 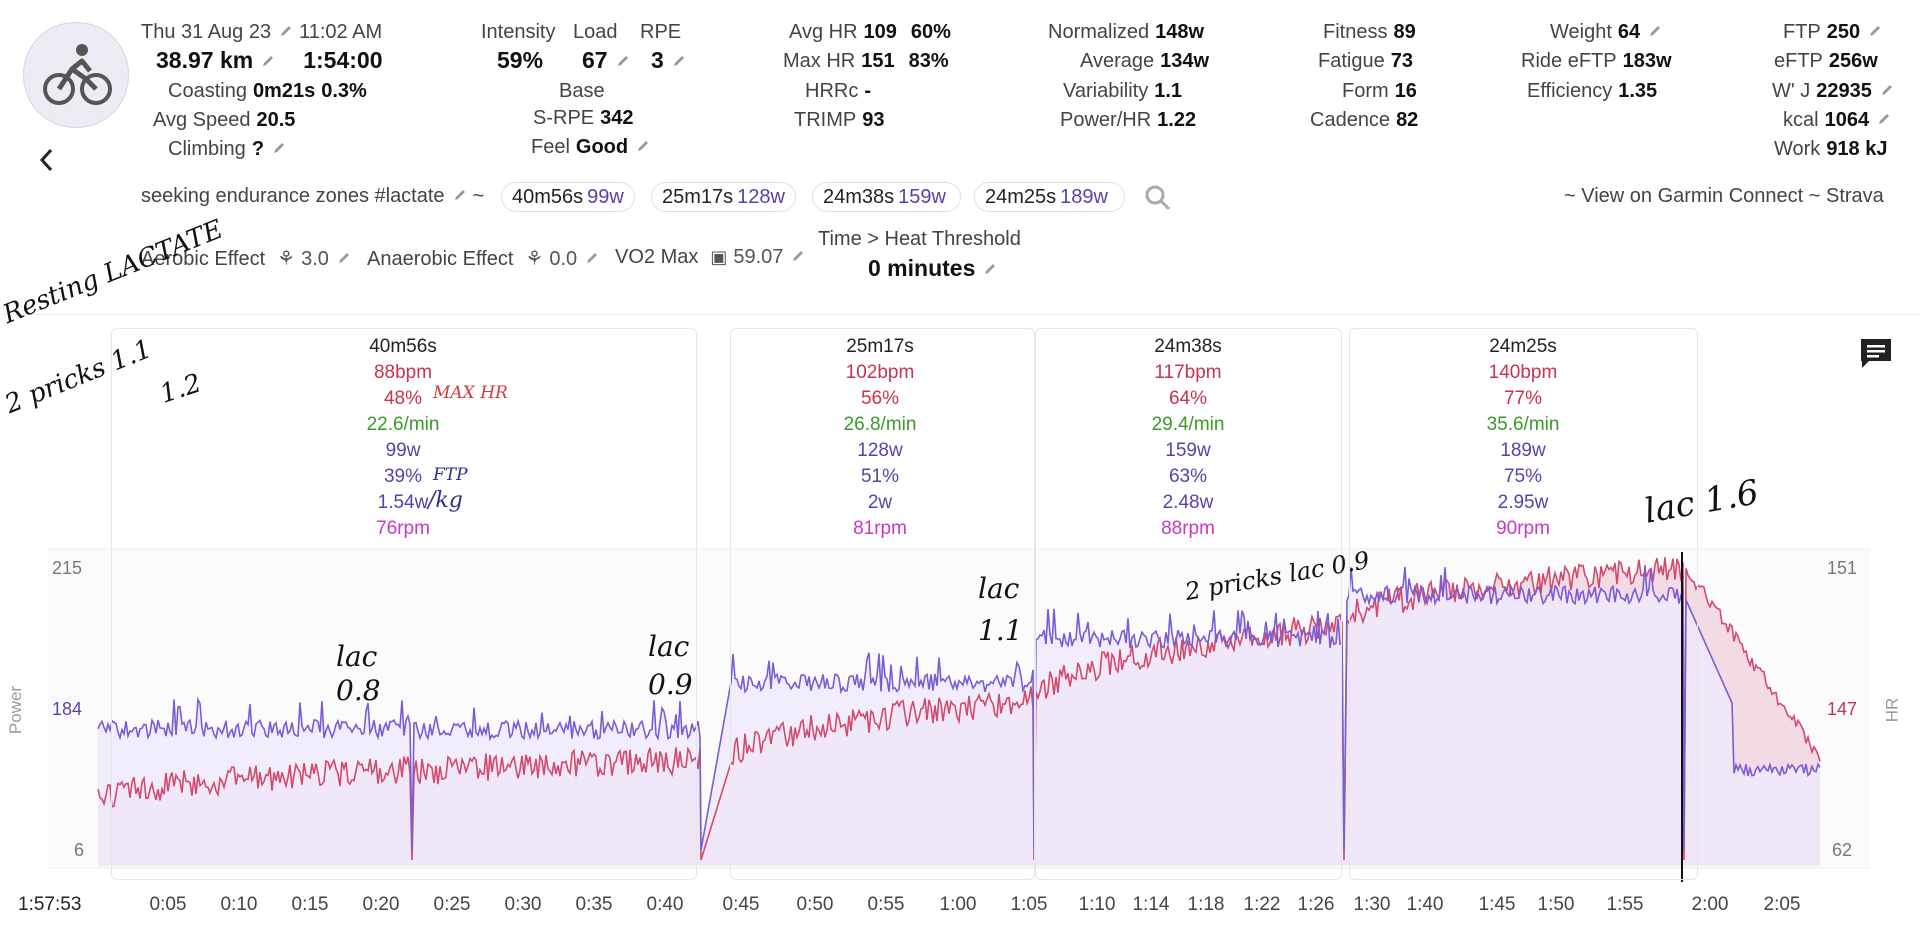 I want to click on trimp-label: TRIMP, so click(x=825, y=120).